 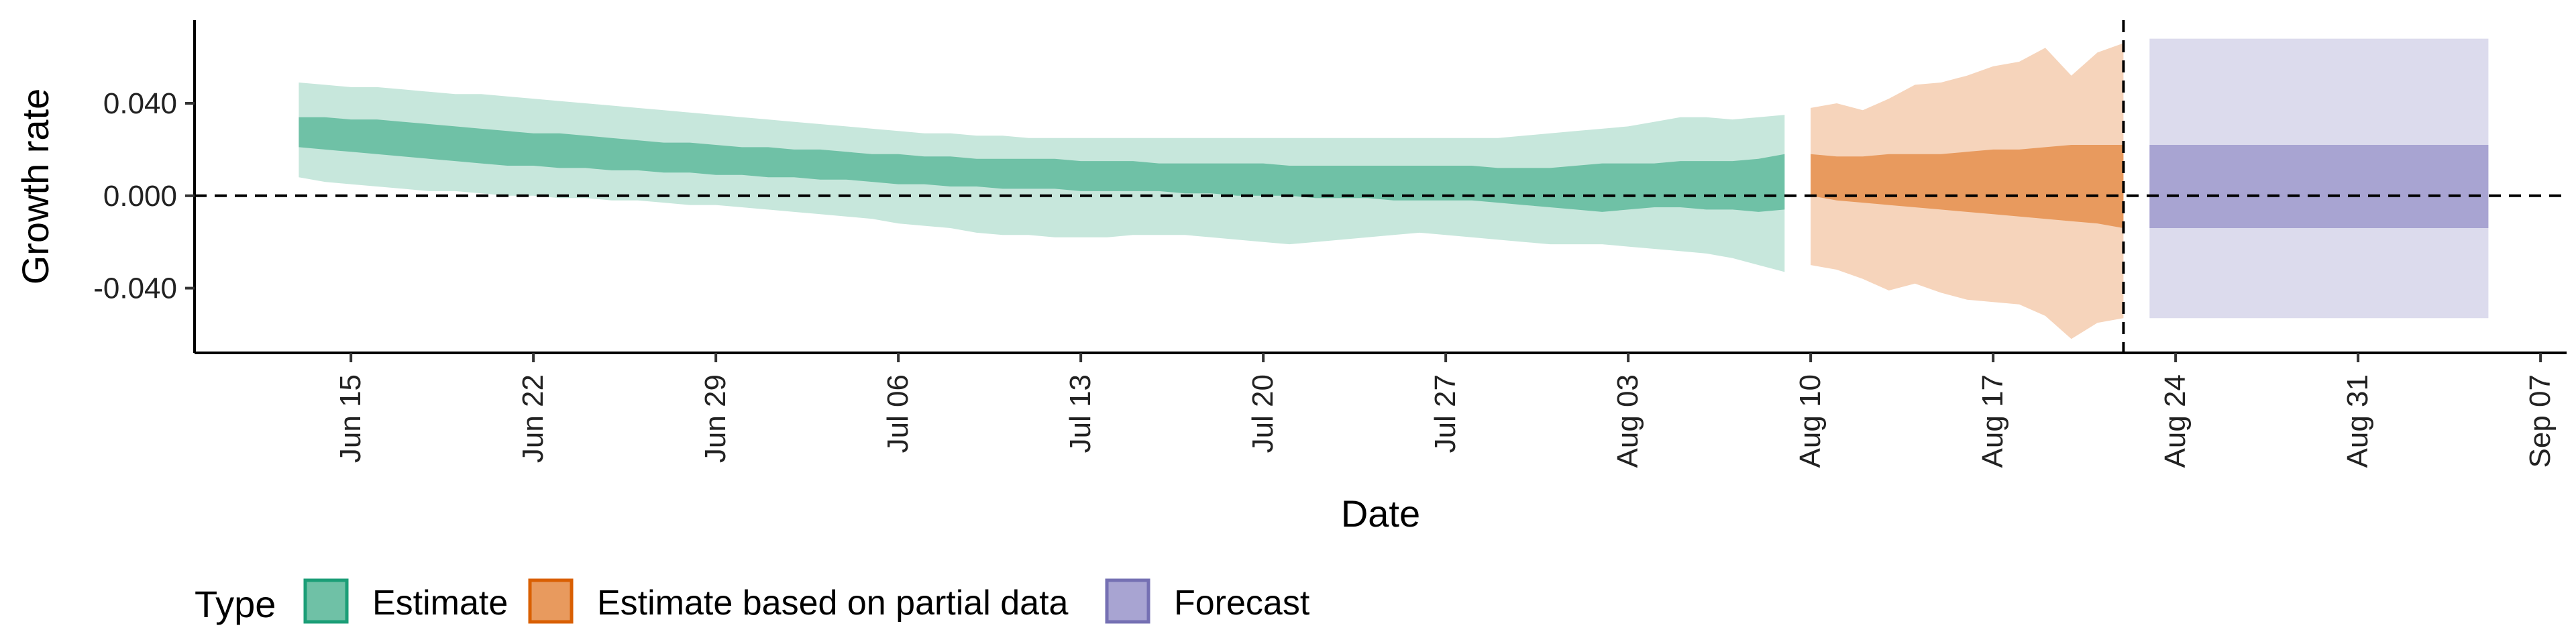 What do you see at coordinates (1380, 513) in the screenshot?
I see `x-axis-title: Date` at bounding box center [1380, 513].